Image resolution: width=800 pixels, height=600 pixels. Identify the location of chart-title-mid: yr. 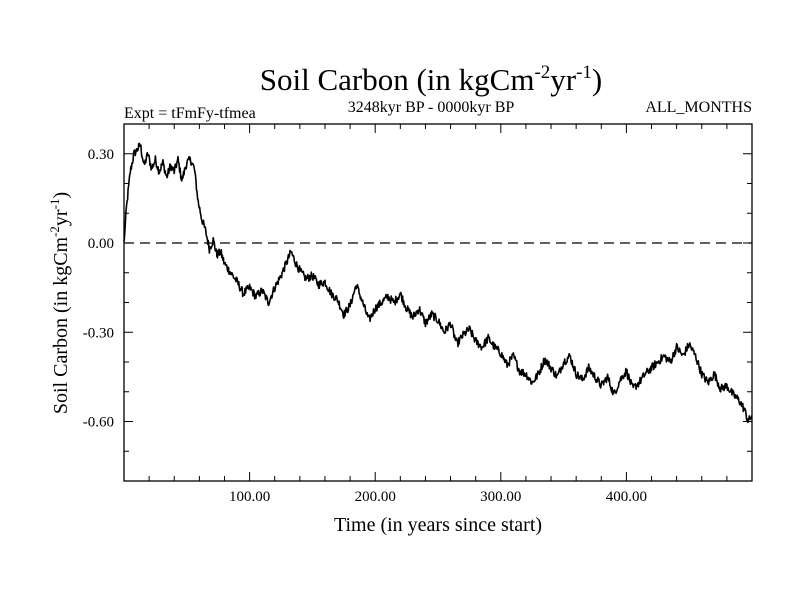
(563, 79).